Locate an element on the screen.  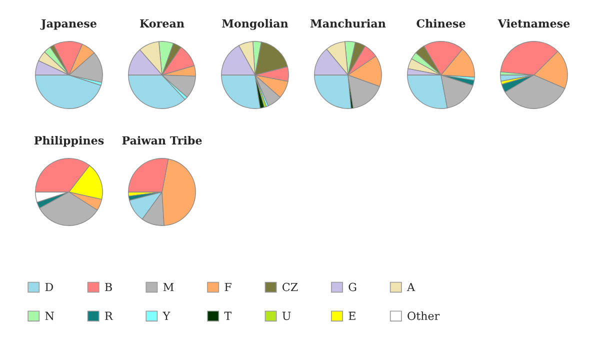
category-label: T is located at coordinates (228, 316).